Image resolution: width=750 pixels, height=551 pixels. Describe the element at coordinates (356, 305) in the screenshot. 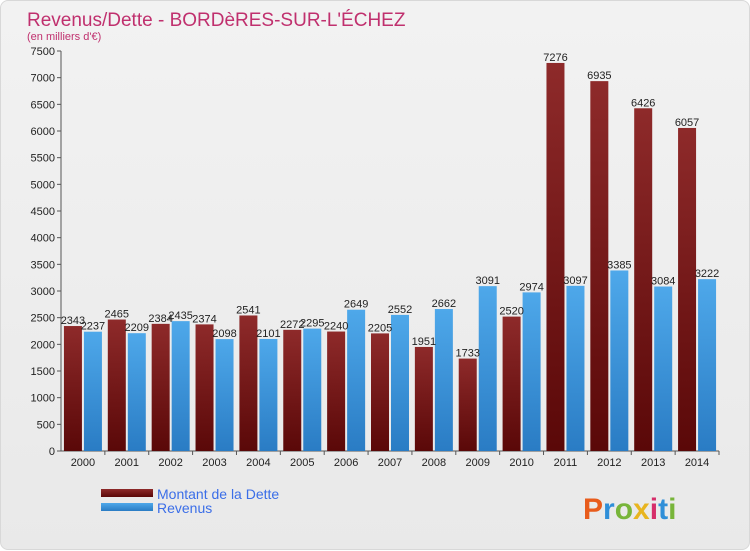

I see `value-label-revenus: 2649` at that location.